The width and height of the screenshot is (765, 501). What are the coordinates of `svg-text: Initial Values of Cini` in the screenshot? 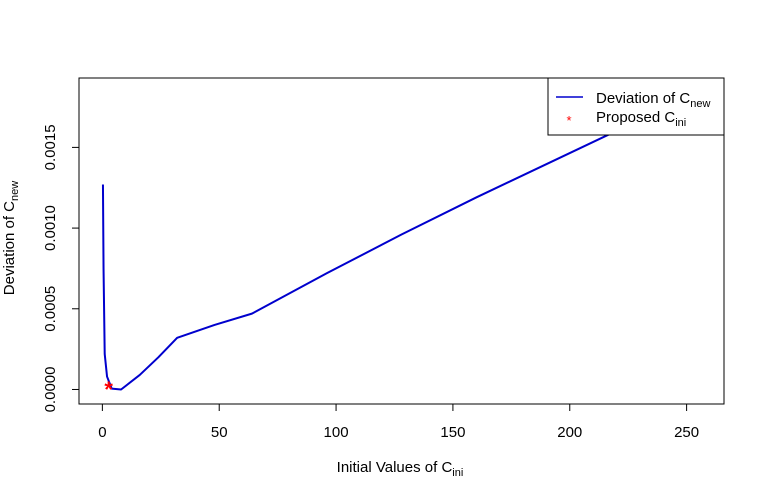 It's located at (400, 469).